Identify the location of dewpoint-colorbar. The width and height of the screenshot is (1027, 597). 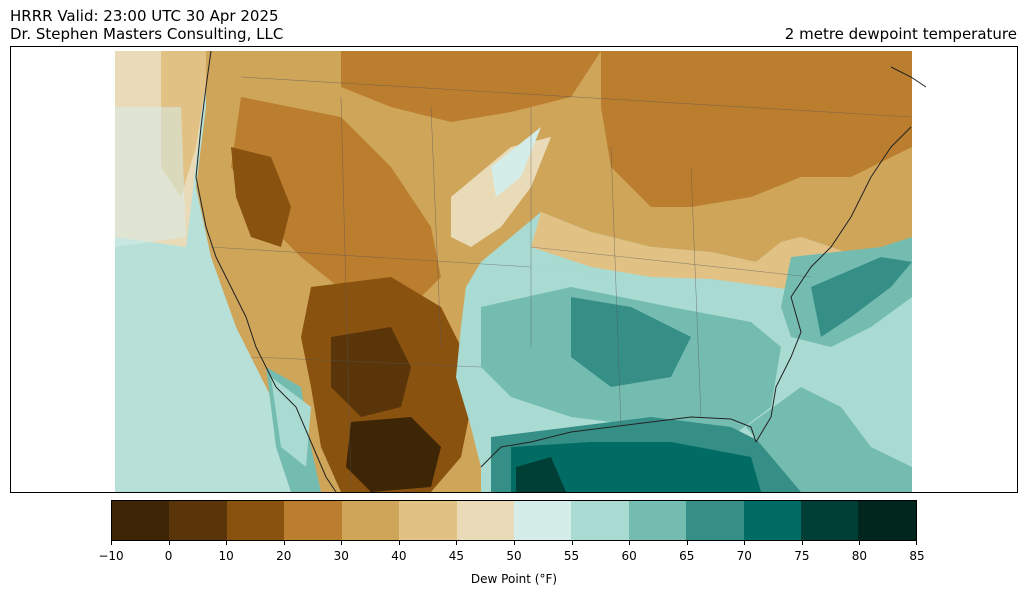
(514, 520).